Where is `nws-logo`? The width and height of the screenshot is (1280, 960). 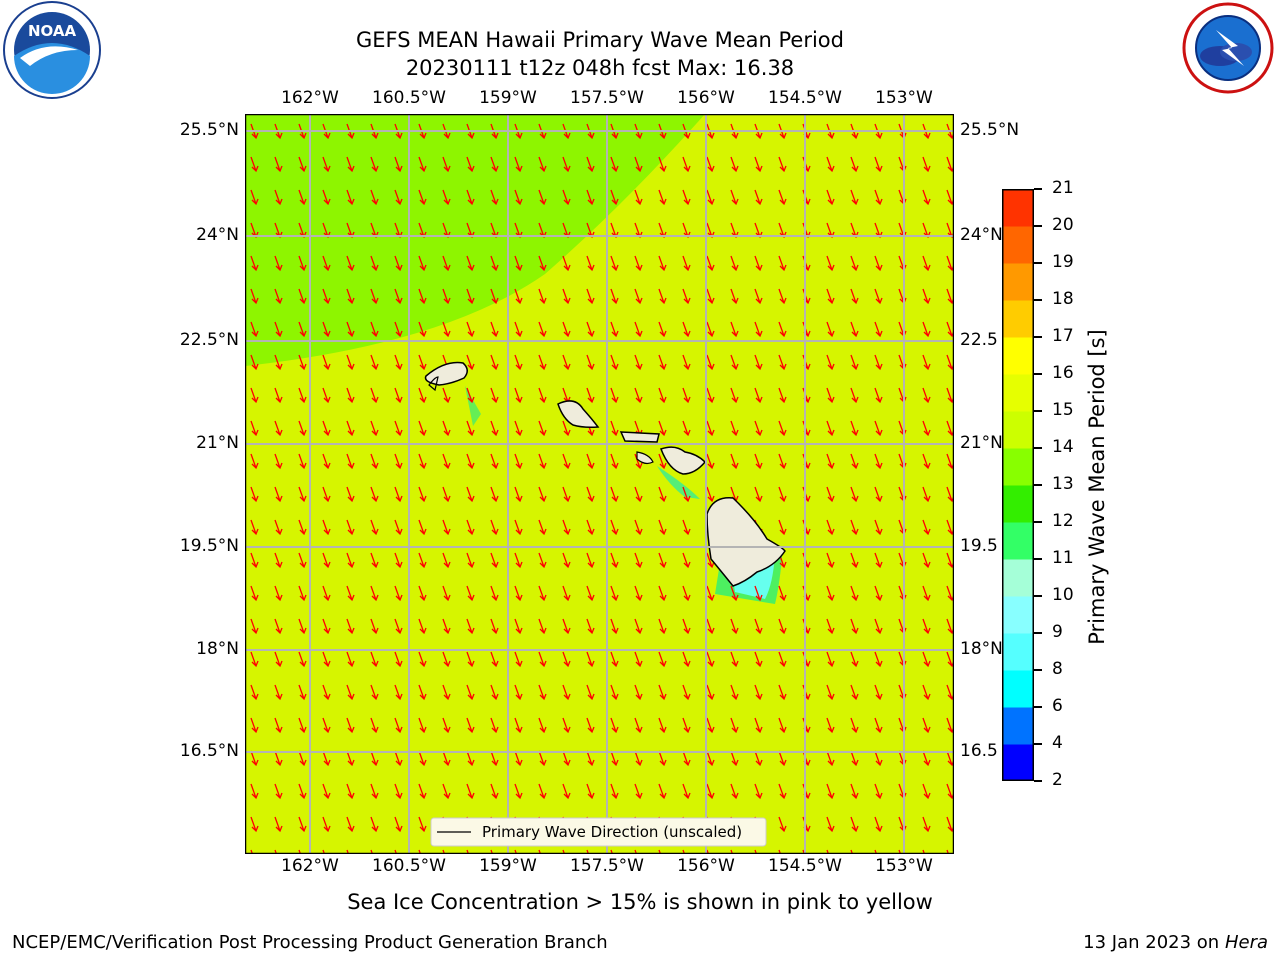 nws-logo is located at coordinates (1228, 48).